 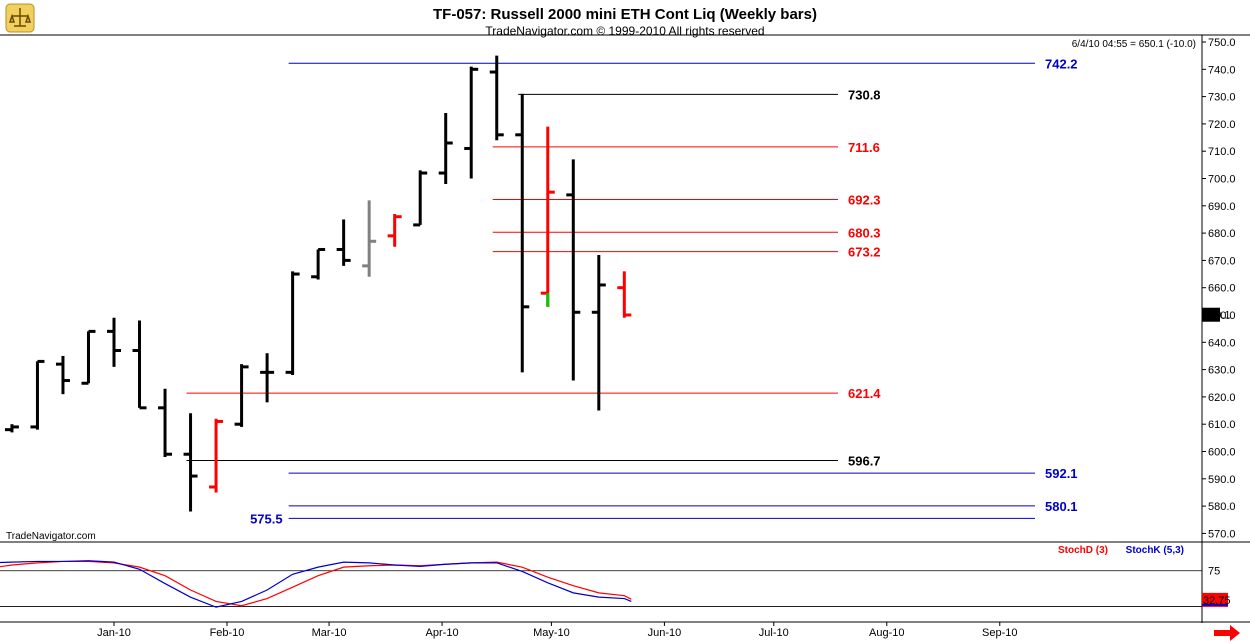 I want to click on price-tick-label: 630.0, so click(x=1222, y=371).